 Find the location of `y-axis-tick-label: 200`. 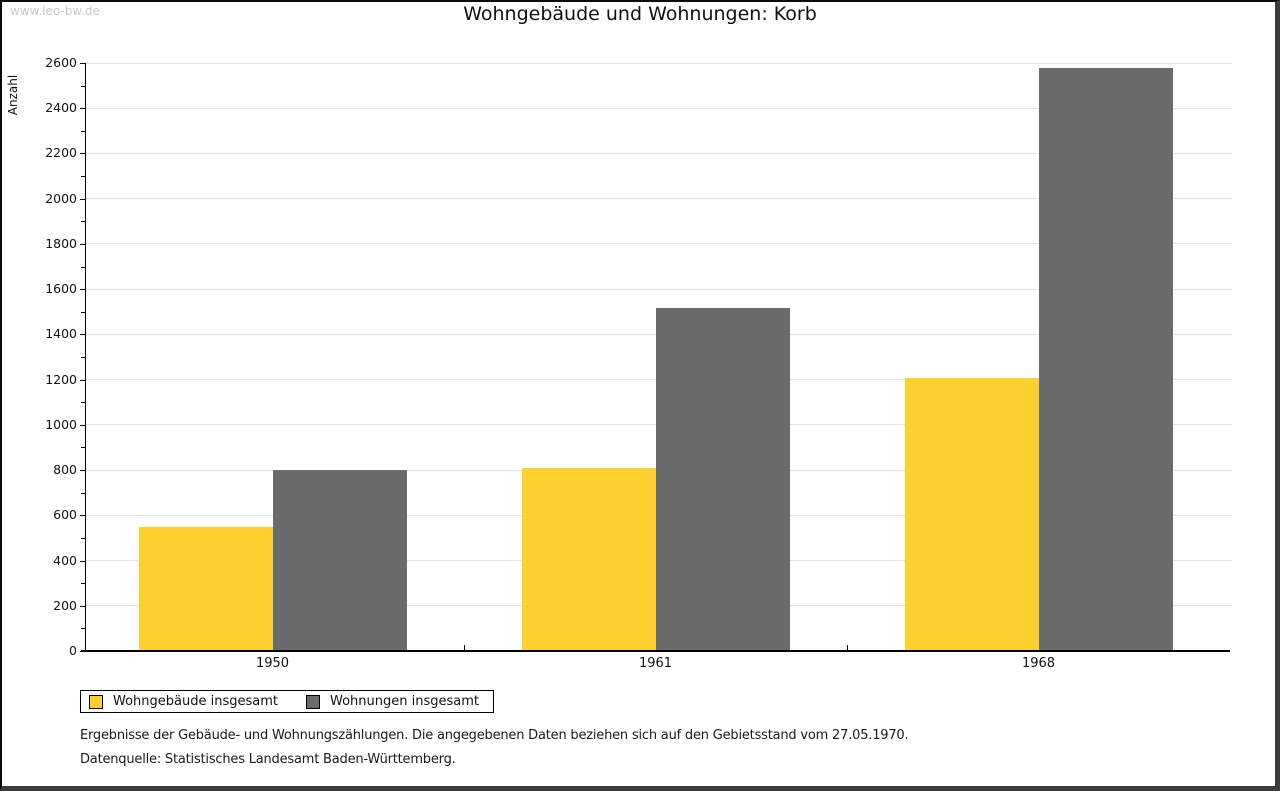

y-axis-tick-label: 200 is located at coordinates (65, 605).